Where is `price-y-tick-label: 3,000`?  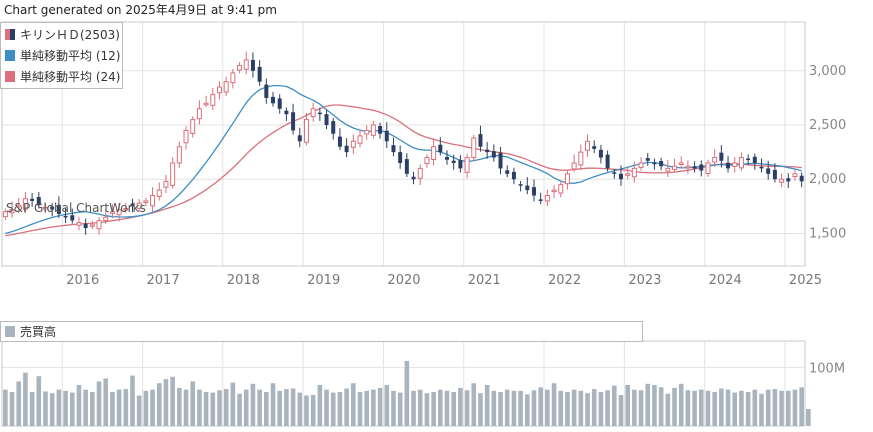 price-y-tick-label: 3,000 is located at coordinates (827, 71).